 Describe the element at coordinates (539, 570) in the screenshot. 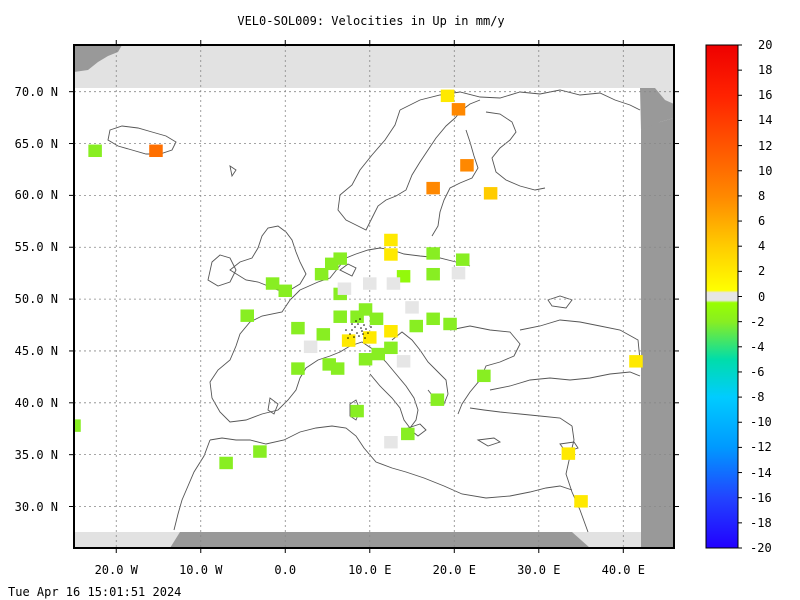

I see `lon-tick-label: 30.0 E` at that location.